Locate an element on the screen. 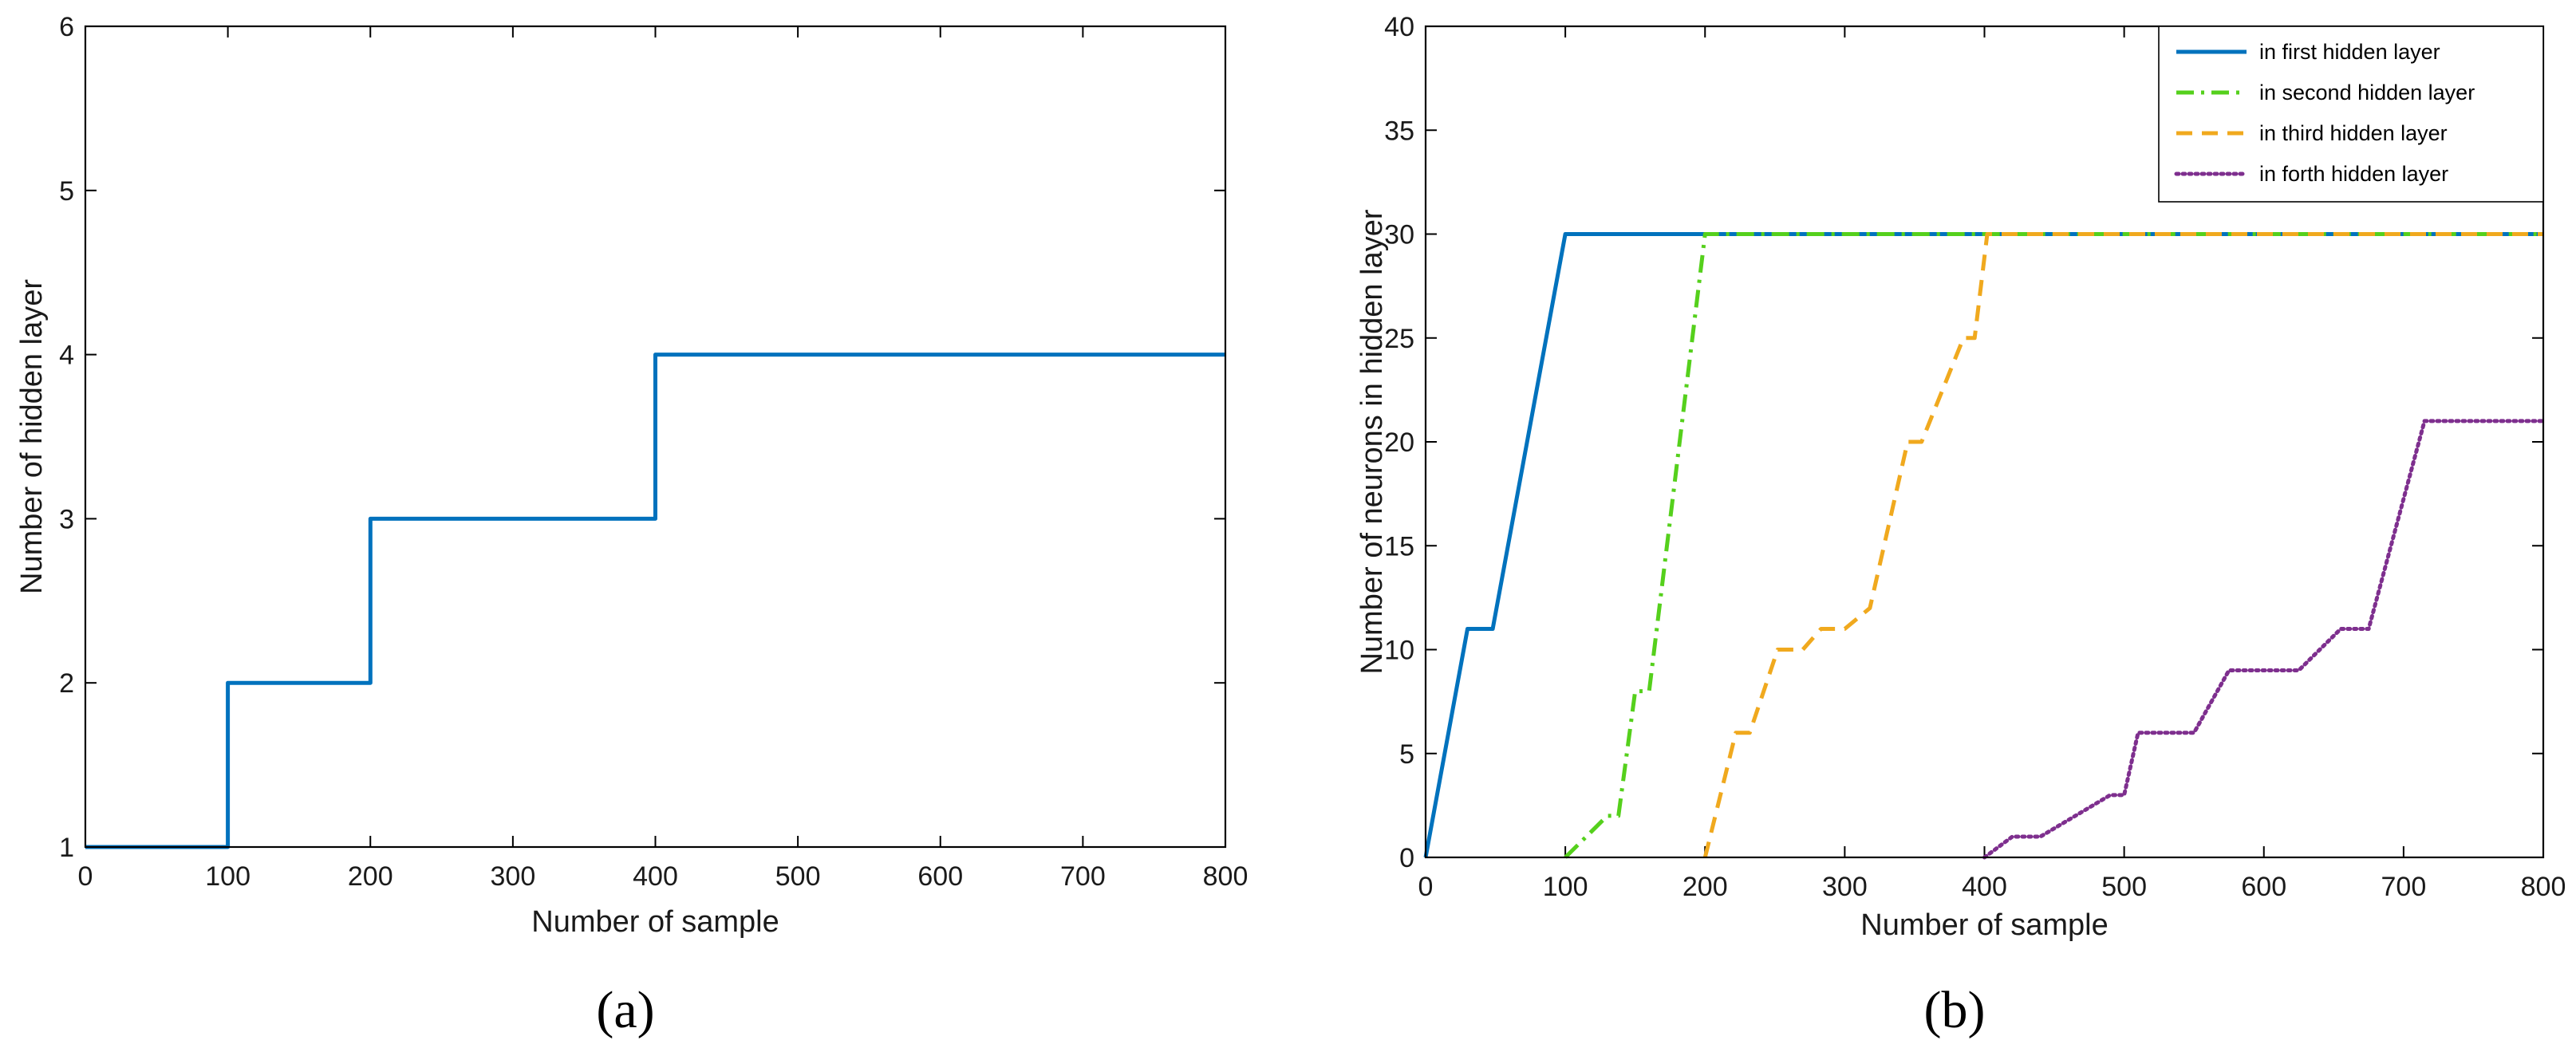 The image size is (2576, 1048). y-tick-label: 1 is located at coordinates (67, 848).